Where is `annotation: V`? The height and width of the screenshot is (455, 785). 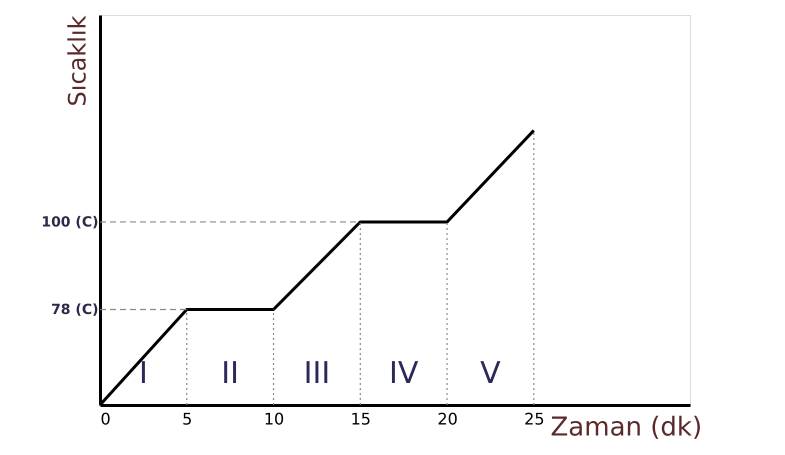 annotation: V is located at coordinates (491, 373).